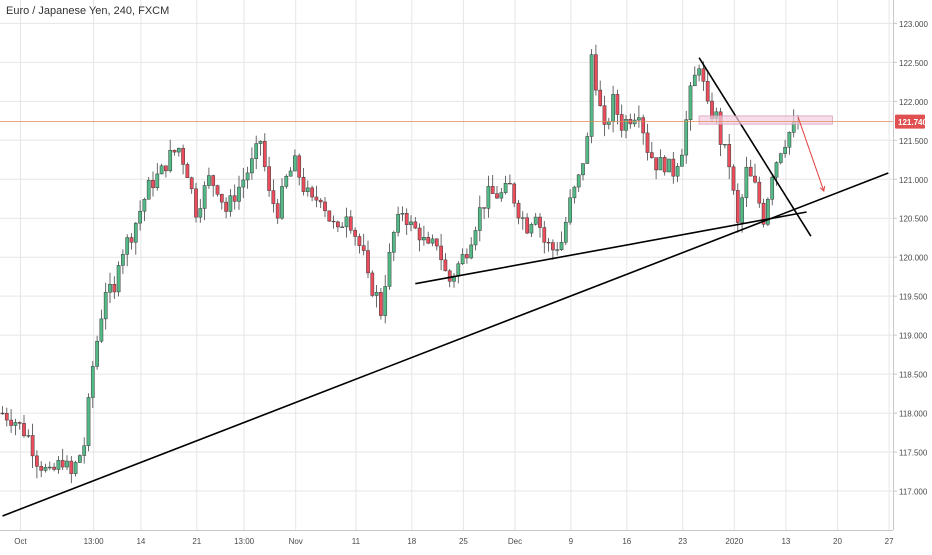 This screenshot has width=932, height=555. Describe the element at coordinates (463, 121) in the screenshot. I see `last-price: 121.740` at that location.